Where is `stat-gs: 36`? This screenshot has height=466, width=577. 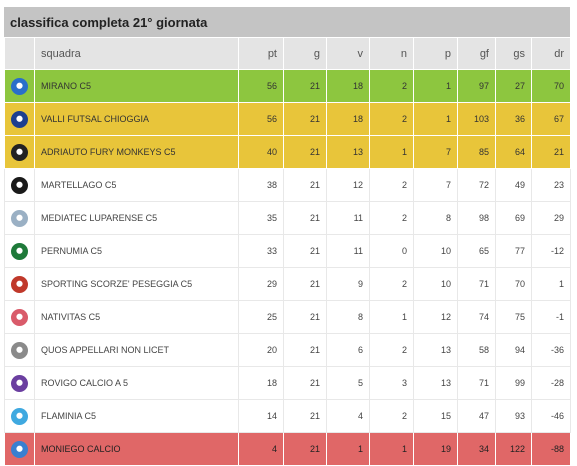
stat-gs: 36 is located at coordinates (513, 119).